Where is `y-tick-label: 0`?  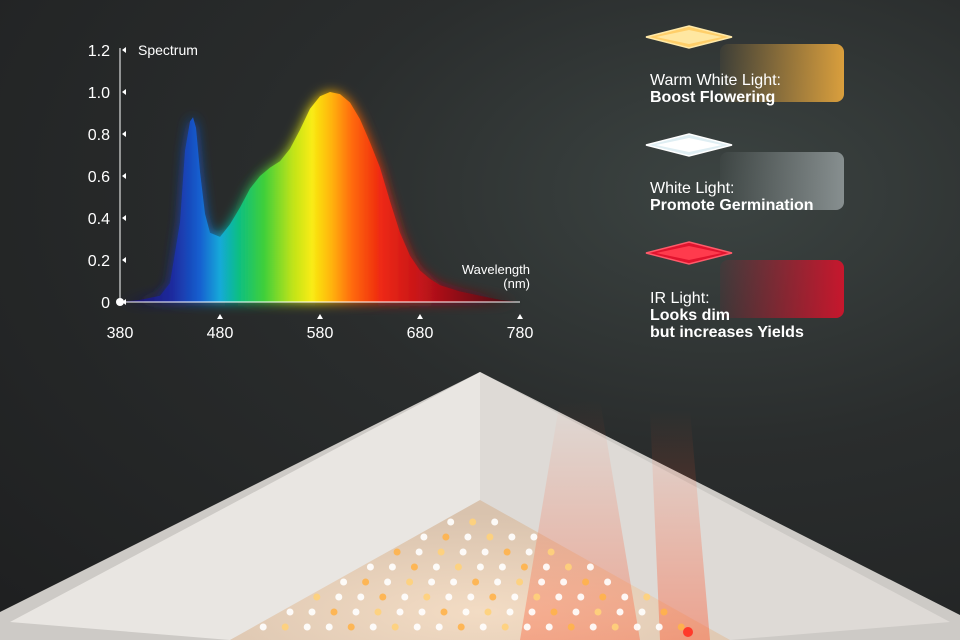 y-tick-label: 0 is located at coordinates (105, 303).